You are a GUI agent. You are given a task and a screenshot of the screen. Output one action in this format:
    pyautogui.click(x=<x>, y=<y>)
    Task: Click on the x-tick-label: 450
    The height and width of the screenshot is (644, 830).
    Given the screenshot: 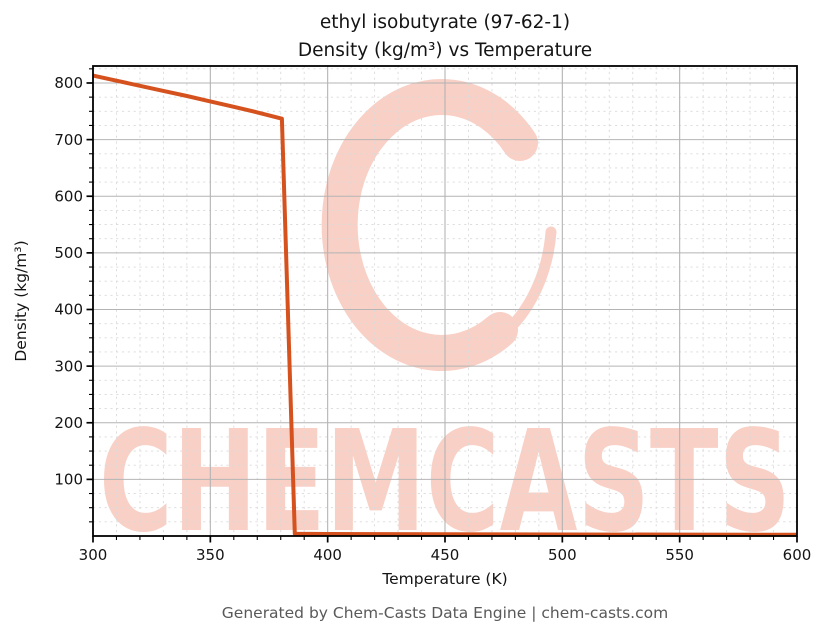 What is the action you would take?
    pyautogui.click(x=445, y=555)
    